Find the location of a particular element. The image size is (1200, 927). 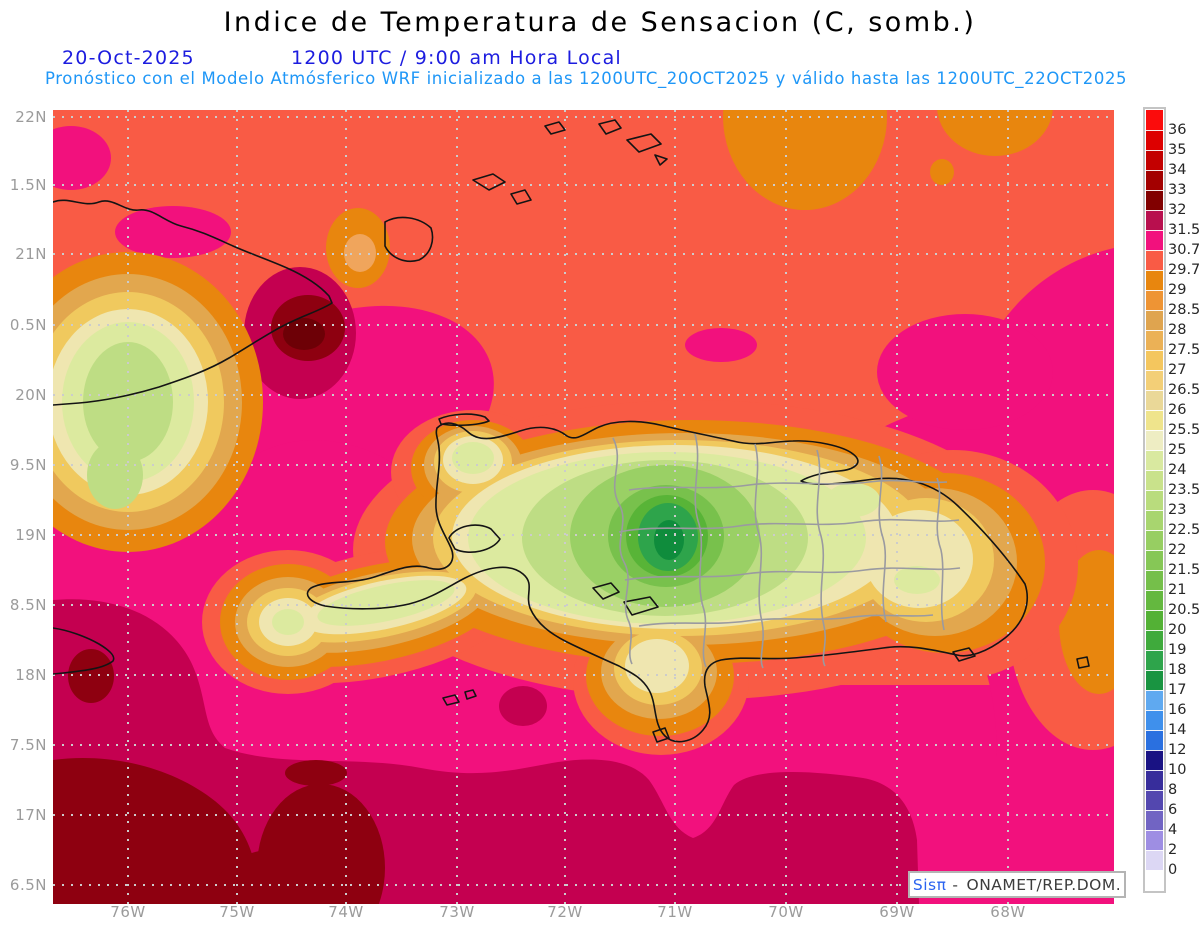

colorbar-tick-label: 6 is located at coordinates (1173, 810).